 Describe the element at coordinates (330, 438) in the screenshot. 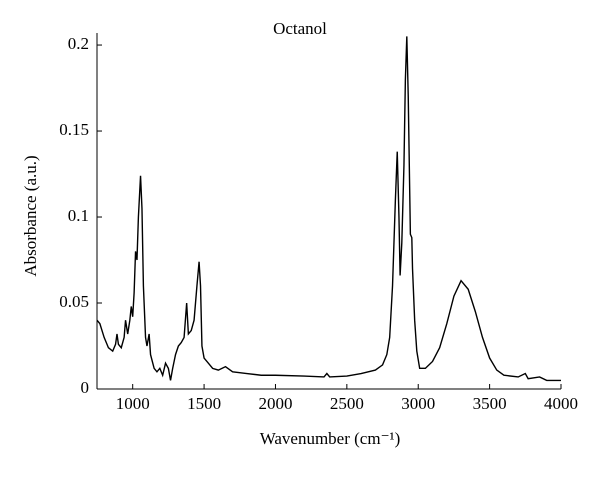

I see `x-axis-label: Wavenumber (cm⁻¹)` at that location.